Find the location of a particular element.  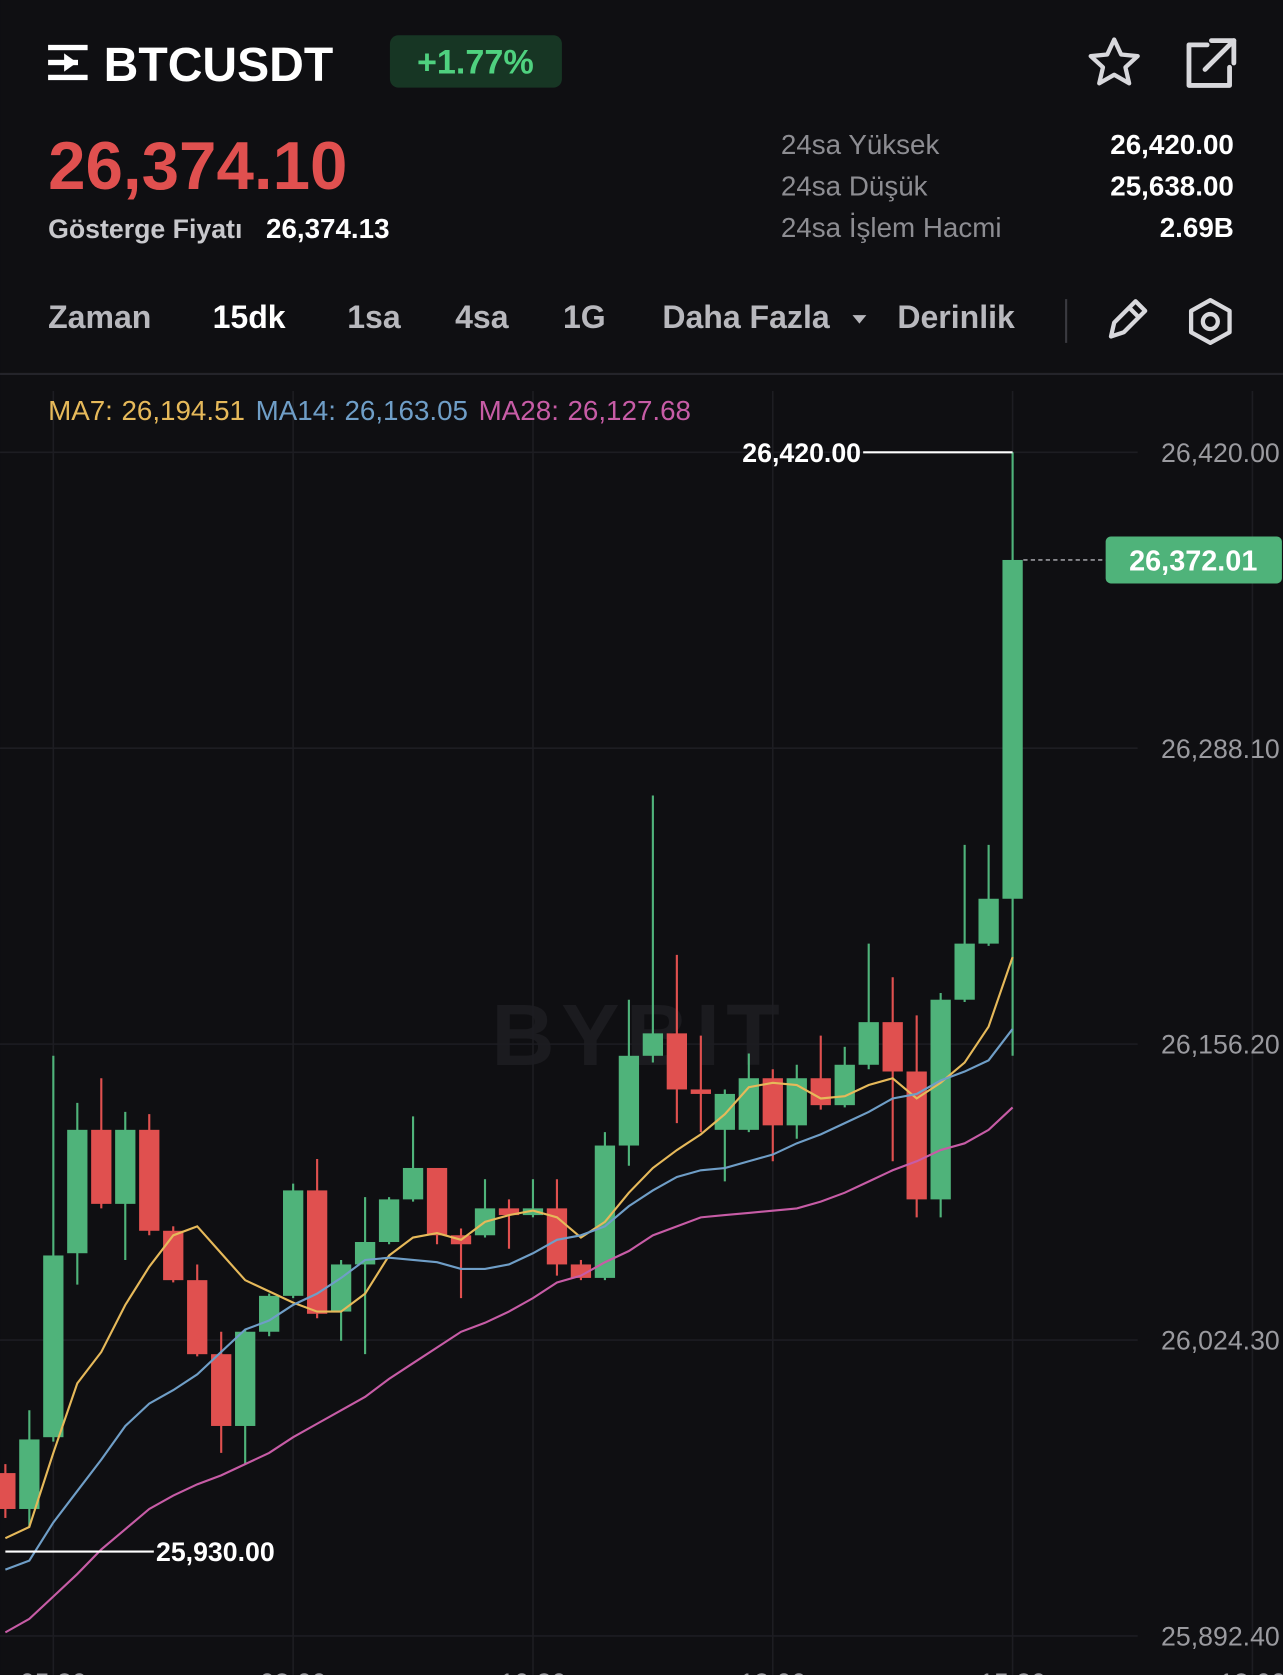

stat-label: 24sa Düşük is located at coordinates (854, 185).